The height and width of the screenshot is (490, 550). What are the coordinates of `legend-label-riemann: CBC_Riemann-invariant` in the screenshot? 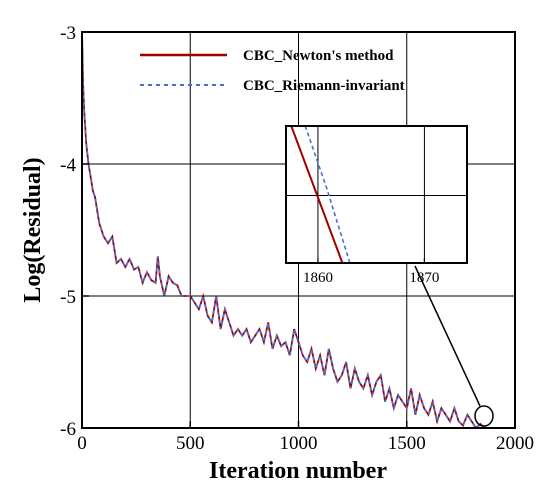 It's located at (324, 86).